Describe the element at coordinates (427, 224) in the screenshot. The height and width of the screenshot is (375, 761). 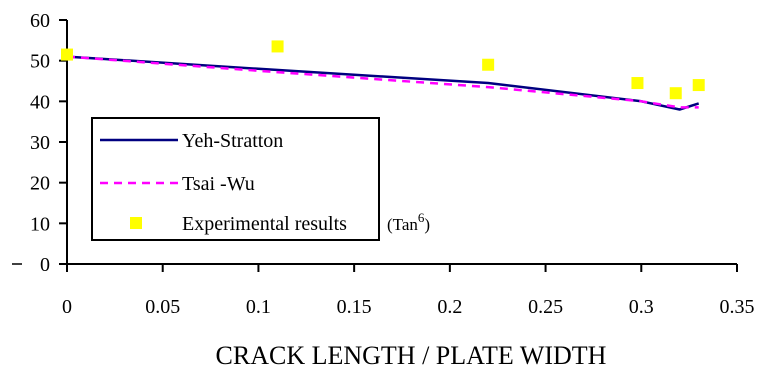
I see `legend-close-paren: )` at that location.